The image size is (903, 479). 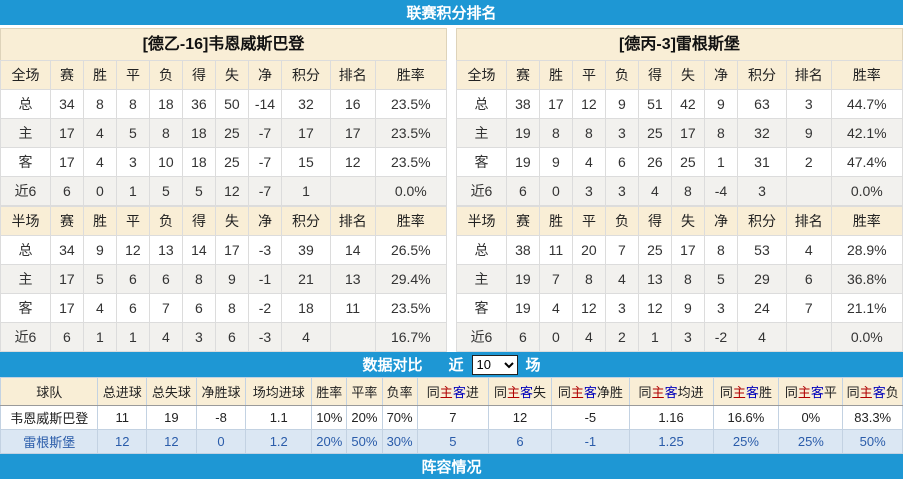 What do you see at coordinates (198, 75) in the screenshot?
I see `col-header: 得` at bounding box center [198, 75].